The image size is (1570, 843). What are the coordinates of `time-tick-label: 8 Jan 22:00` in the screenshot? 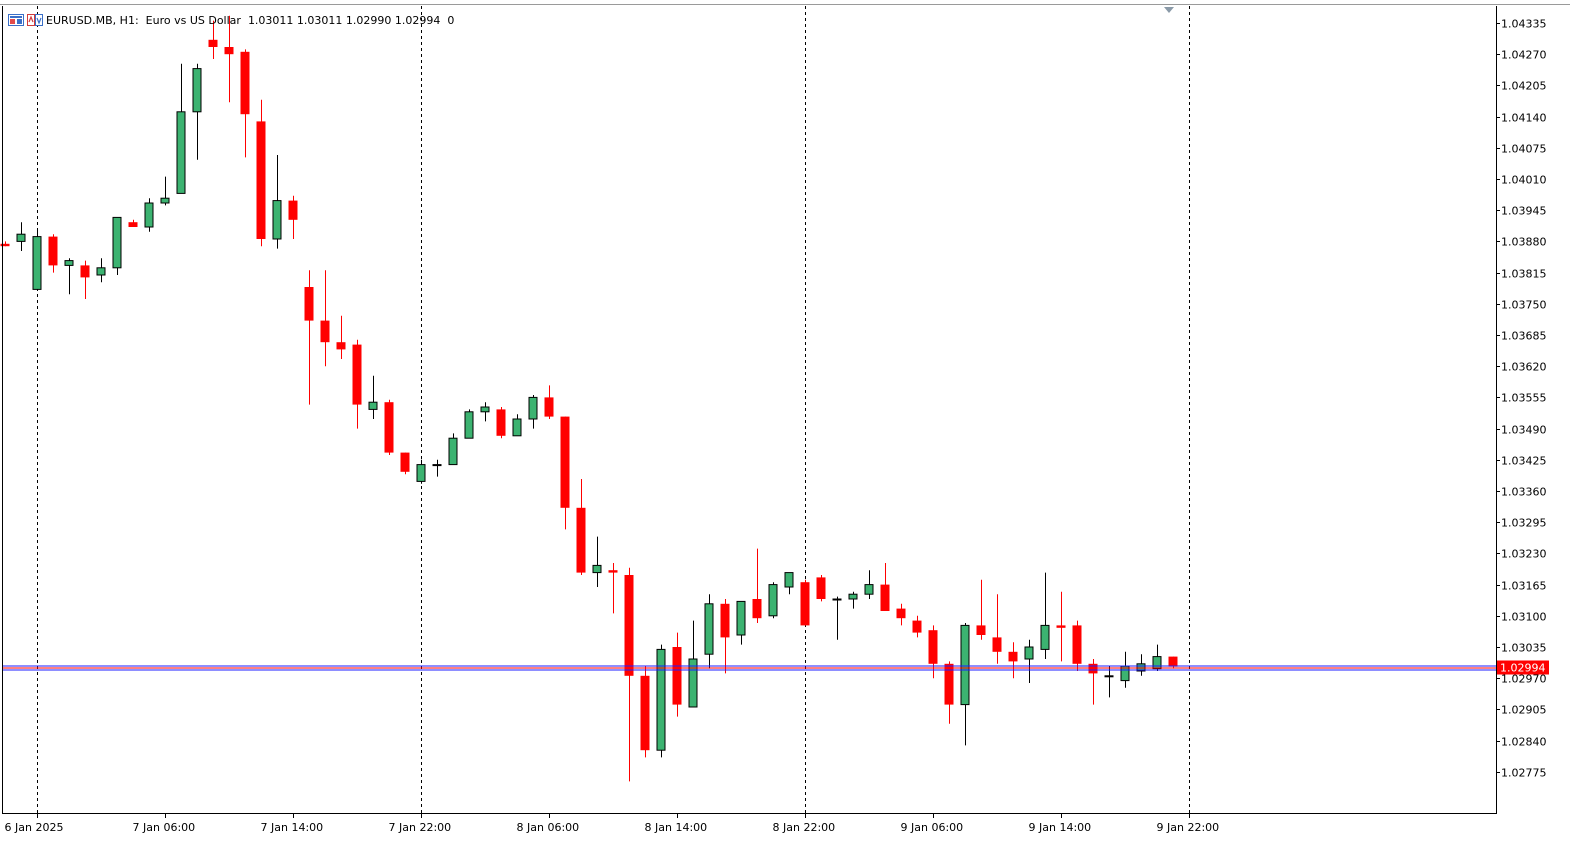 It's located at (804, 827).